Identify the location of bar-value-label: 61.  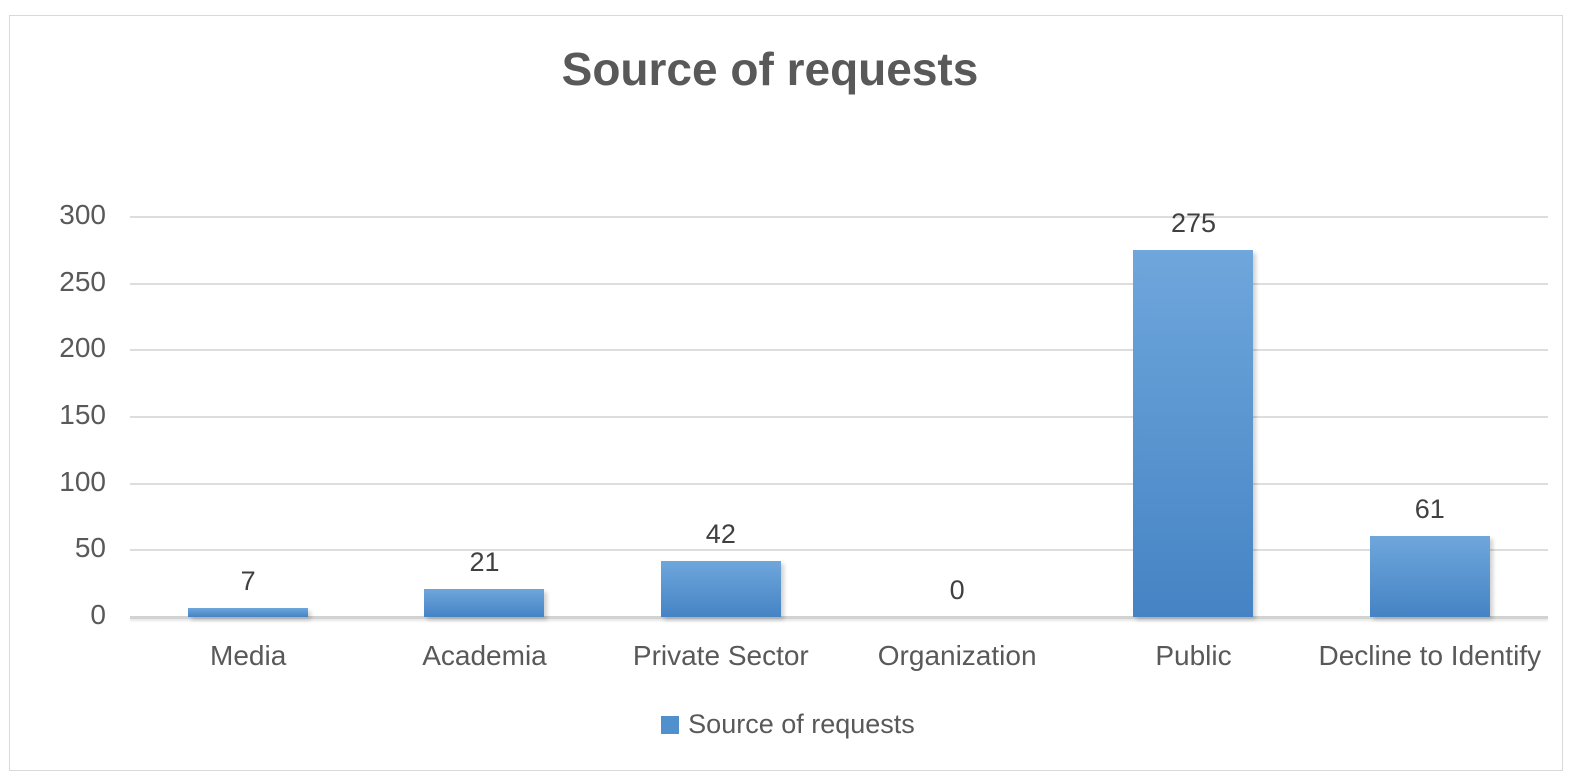
(1429, 508).